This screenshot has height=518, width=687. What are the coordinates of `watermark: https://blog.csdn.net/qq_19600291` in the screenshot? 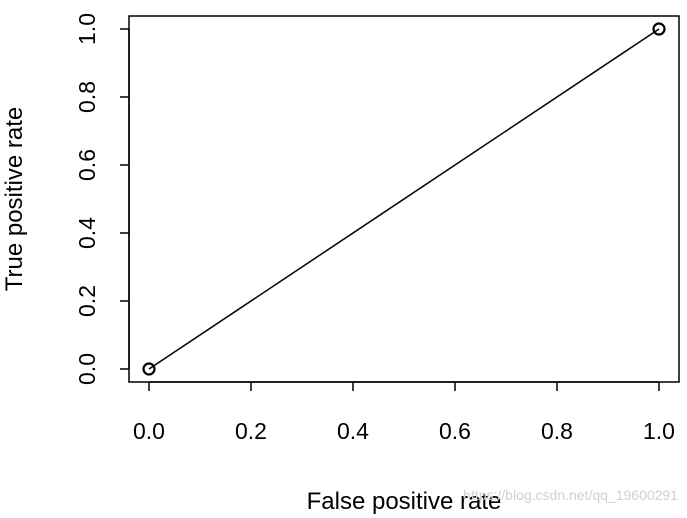 It's located at (570, 495).